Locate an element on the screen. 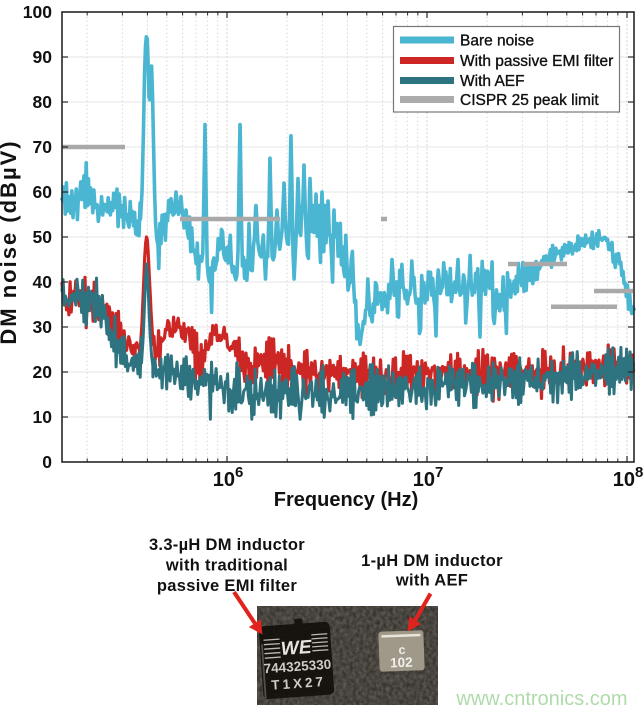 This screenshot has height=714, width=644. svg-text: 3.3-µH DM inductor is located at coordinates (227, 545).